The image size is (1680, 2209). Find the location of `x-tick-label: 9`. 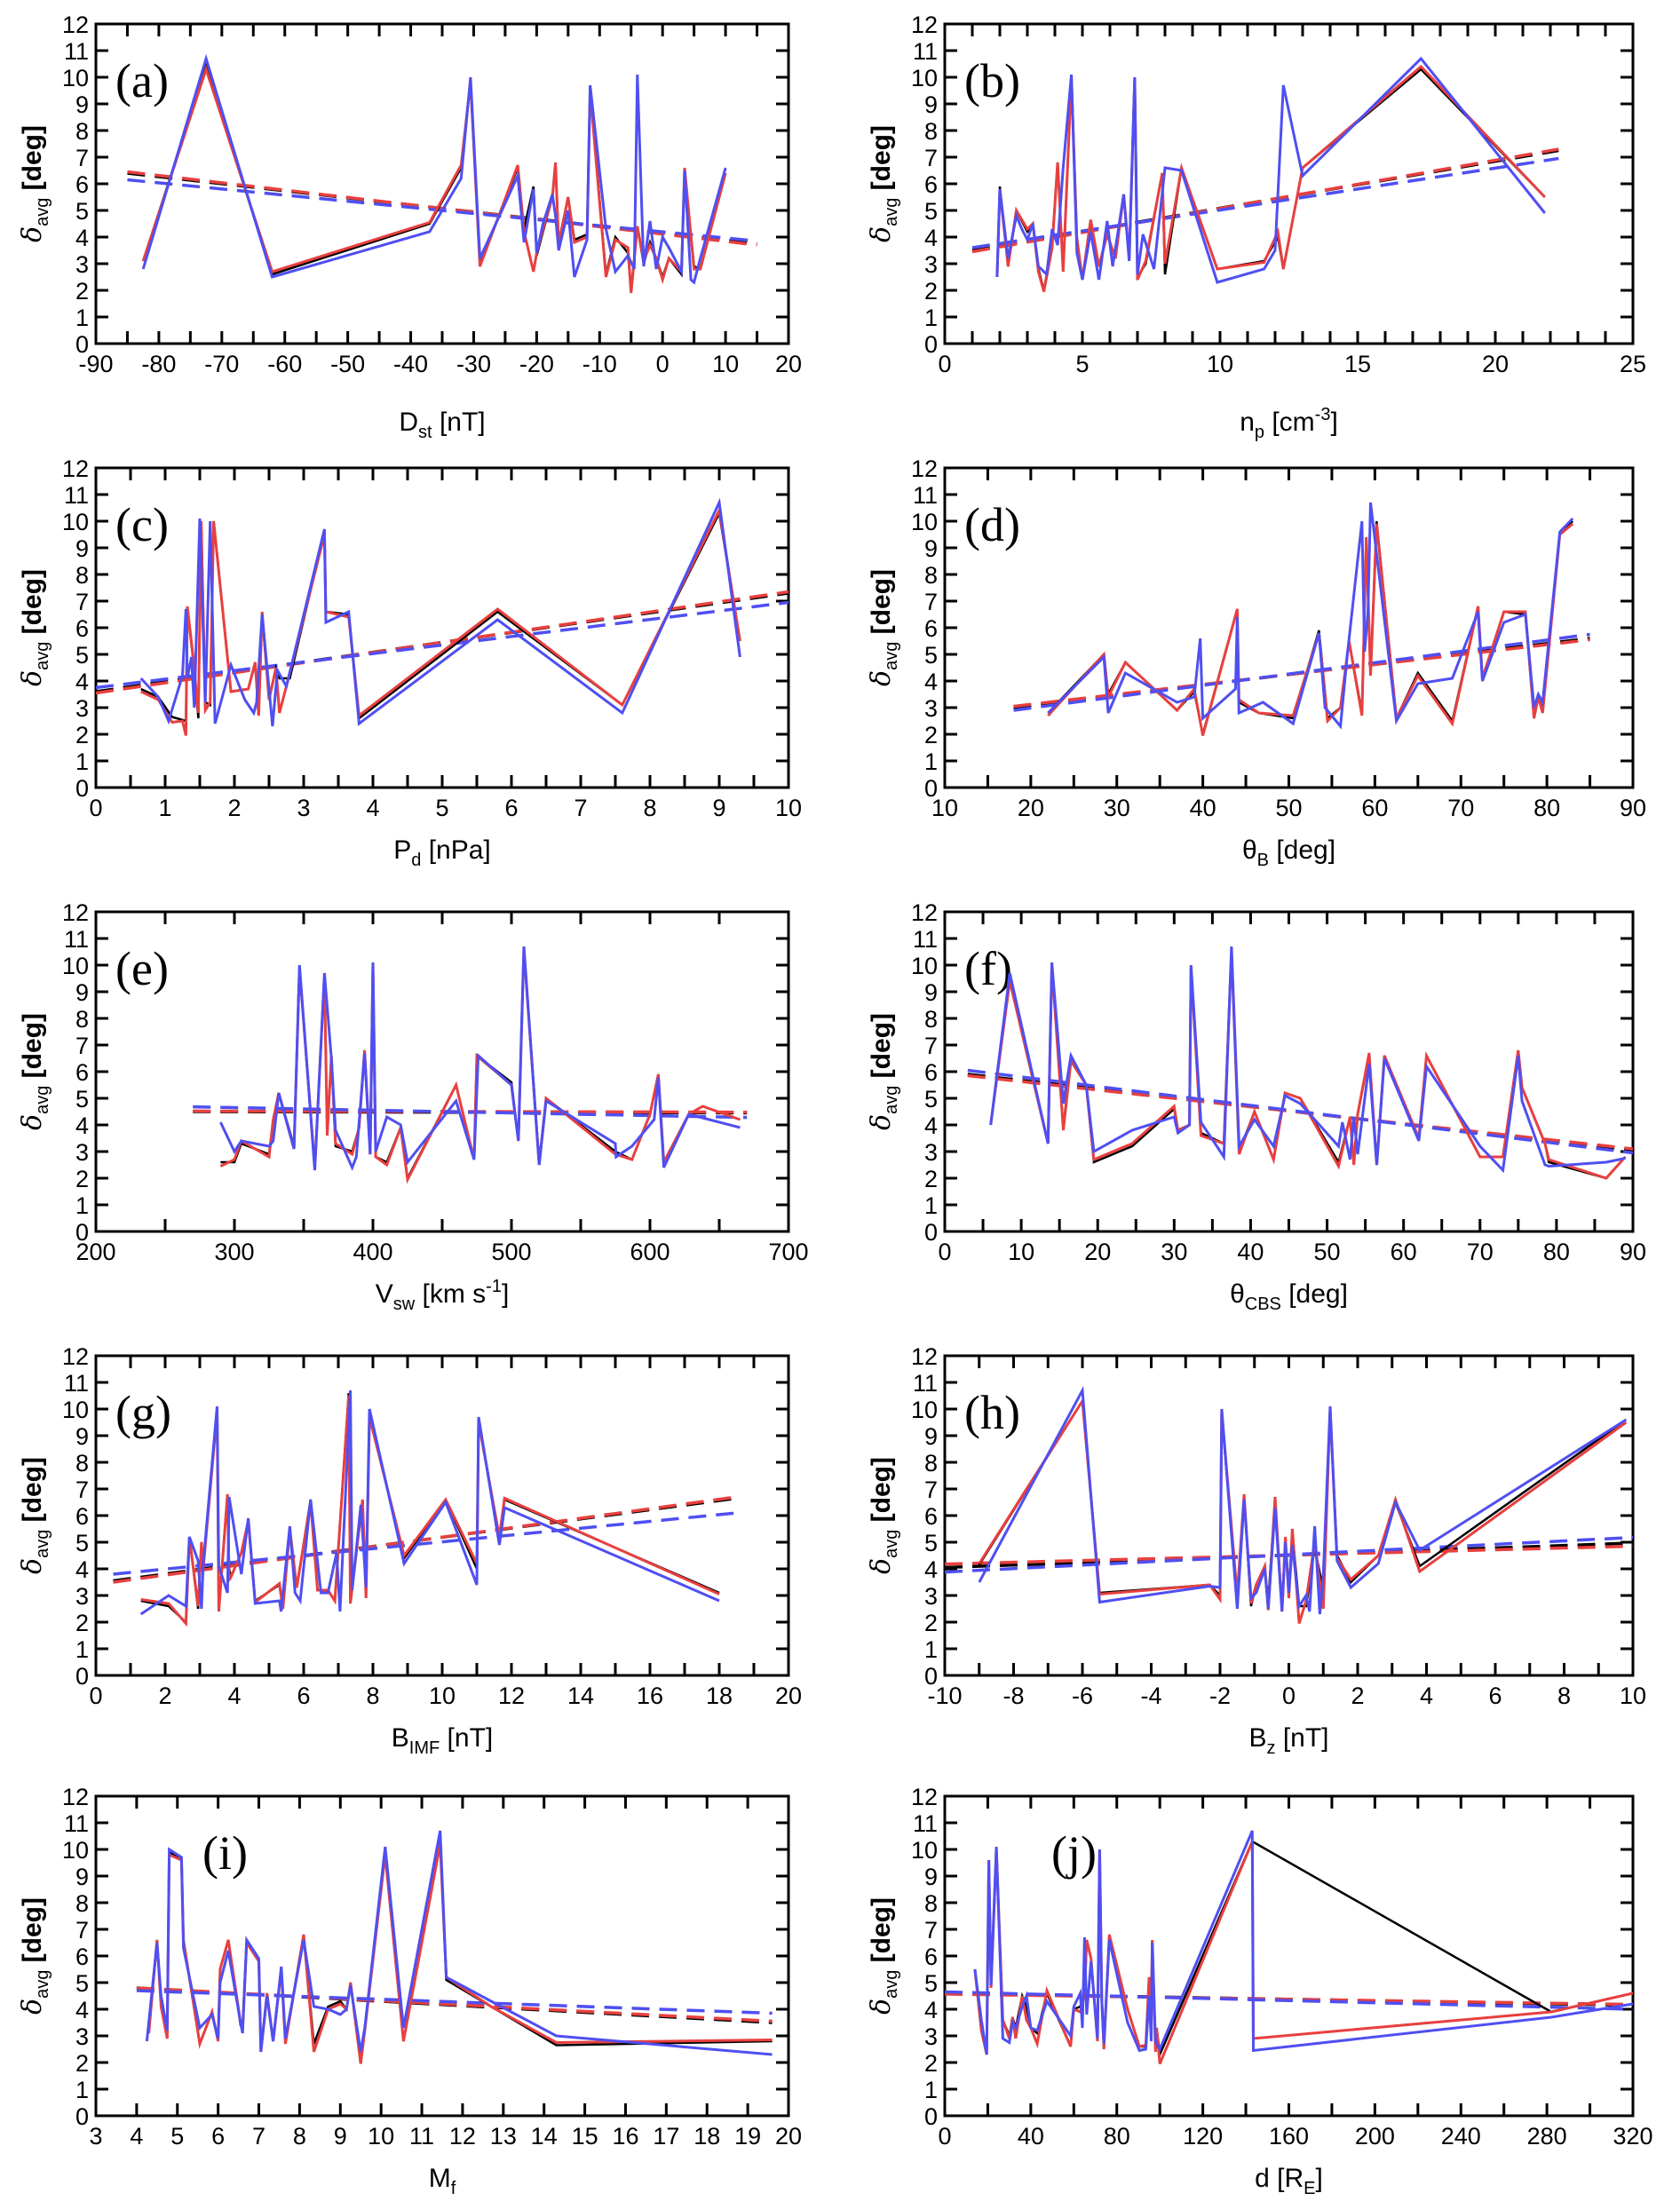

x-tick-label: 9 is located at coordinates (340, 2136).